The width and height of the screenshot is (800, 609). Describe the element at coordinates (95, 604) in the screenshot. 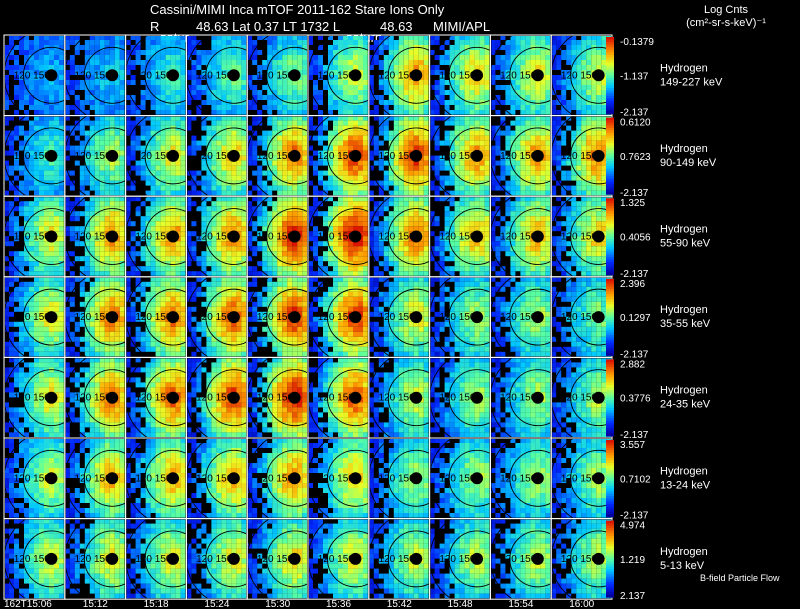

I see `time-tick-label: 15:12` at that location.